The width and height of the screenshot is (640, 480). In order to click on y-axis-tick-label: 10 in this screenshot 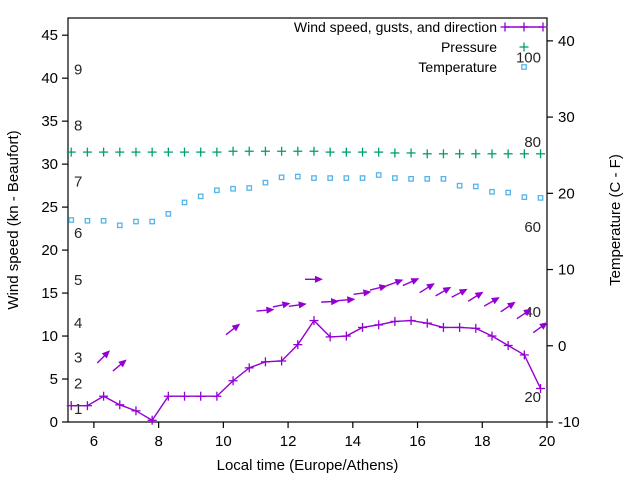, I will do `click(49, 336)`.